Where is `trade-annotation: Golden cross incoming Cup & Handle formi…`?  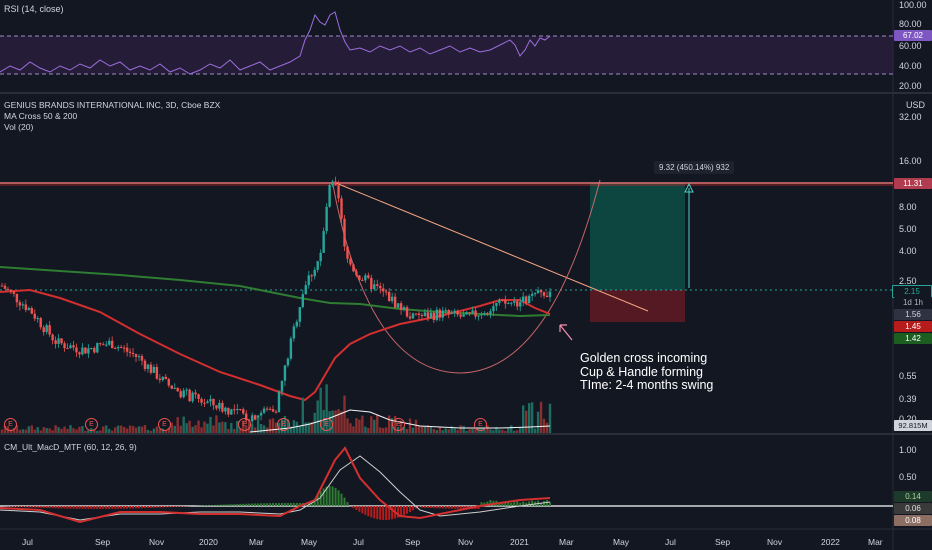
trade-annotation: Golden cross incoming Cup & Handle formi… is located at coordinates (646, 372).